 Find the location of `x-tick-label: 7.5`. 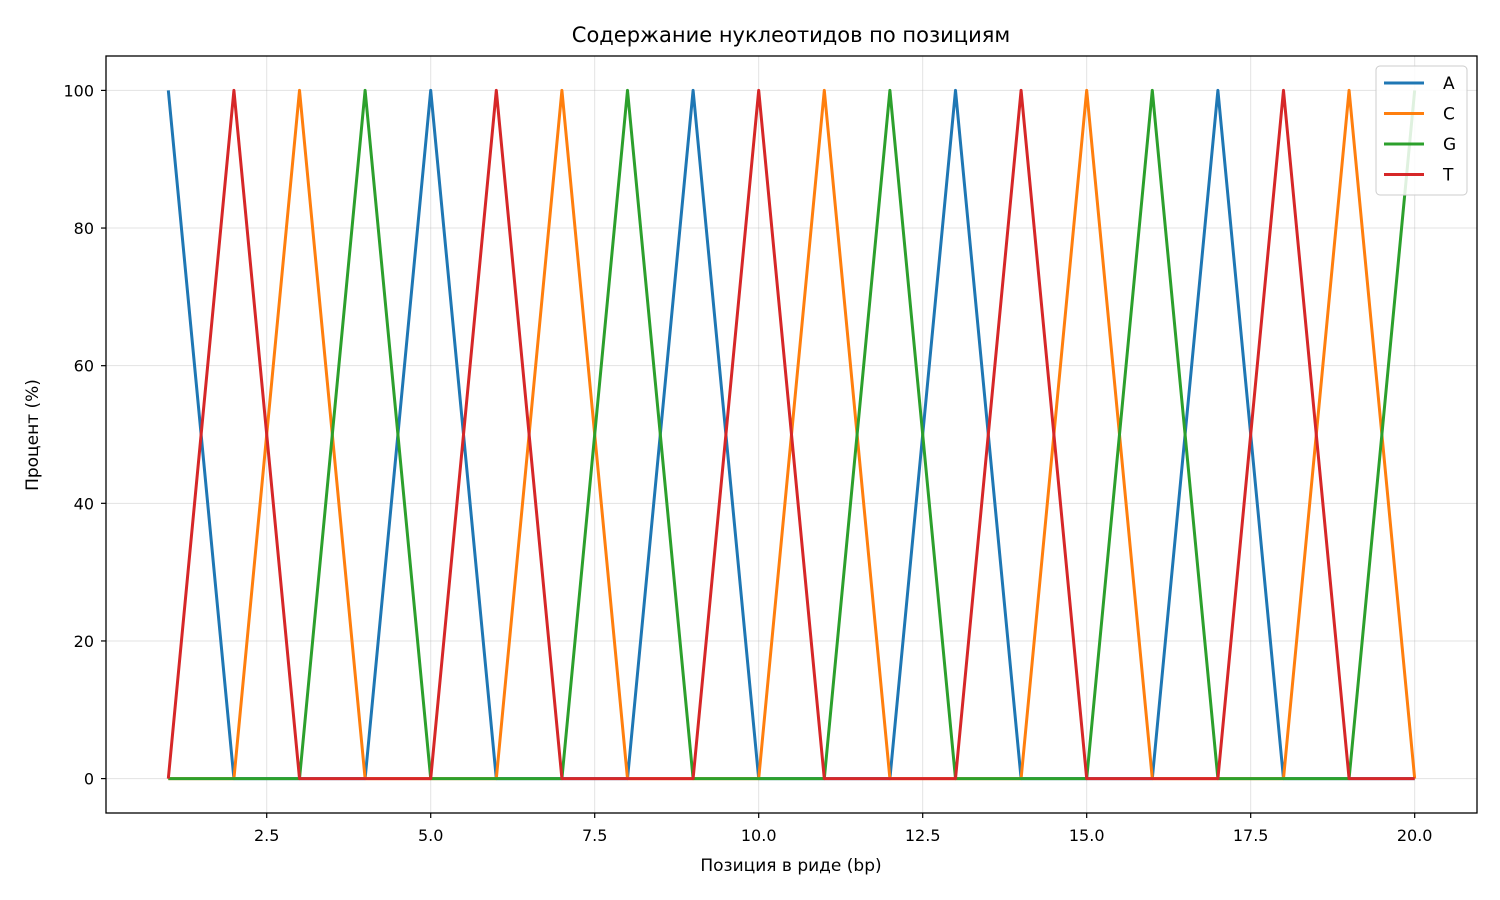

x-tick-label: 7.5 is located at coordinates (594, 835).